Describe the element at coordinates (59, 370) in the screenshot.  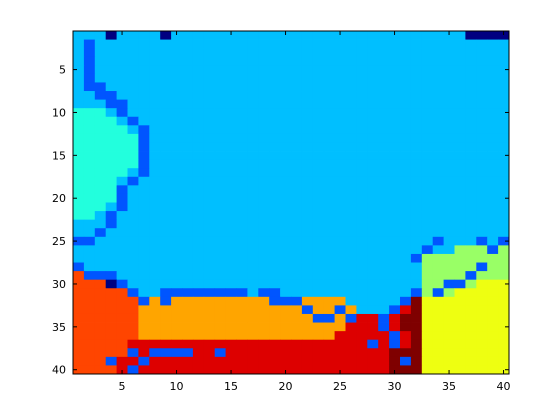
I see `y-tick-label: 40` at that location.